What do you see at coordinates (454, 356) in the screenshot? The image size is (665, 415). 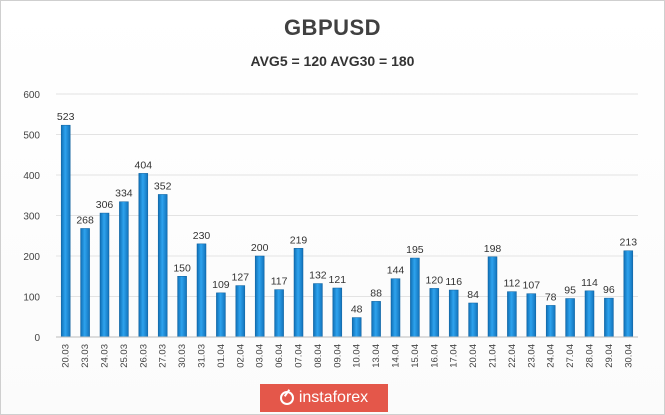 I see `x-tick-label: 17.04` at bounding box center [454, 356].